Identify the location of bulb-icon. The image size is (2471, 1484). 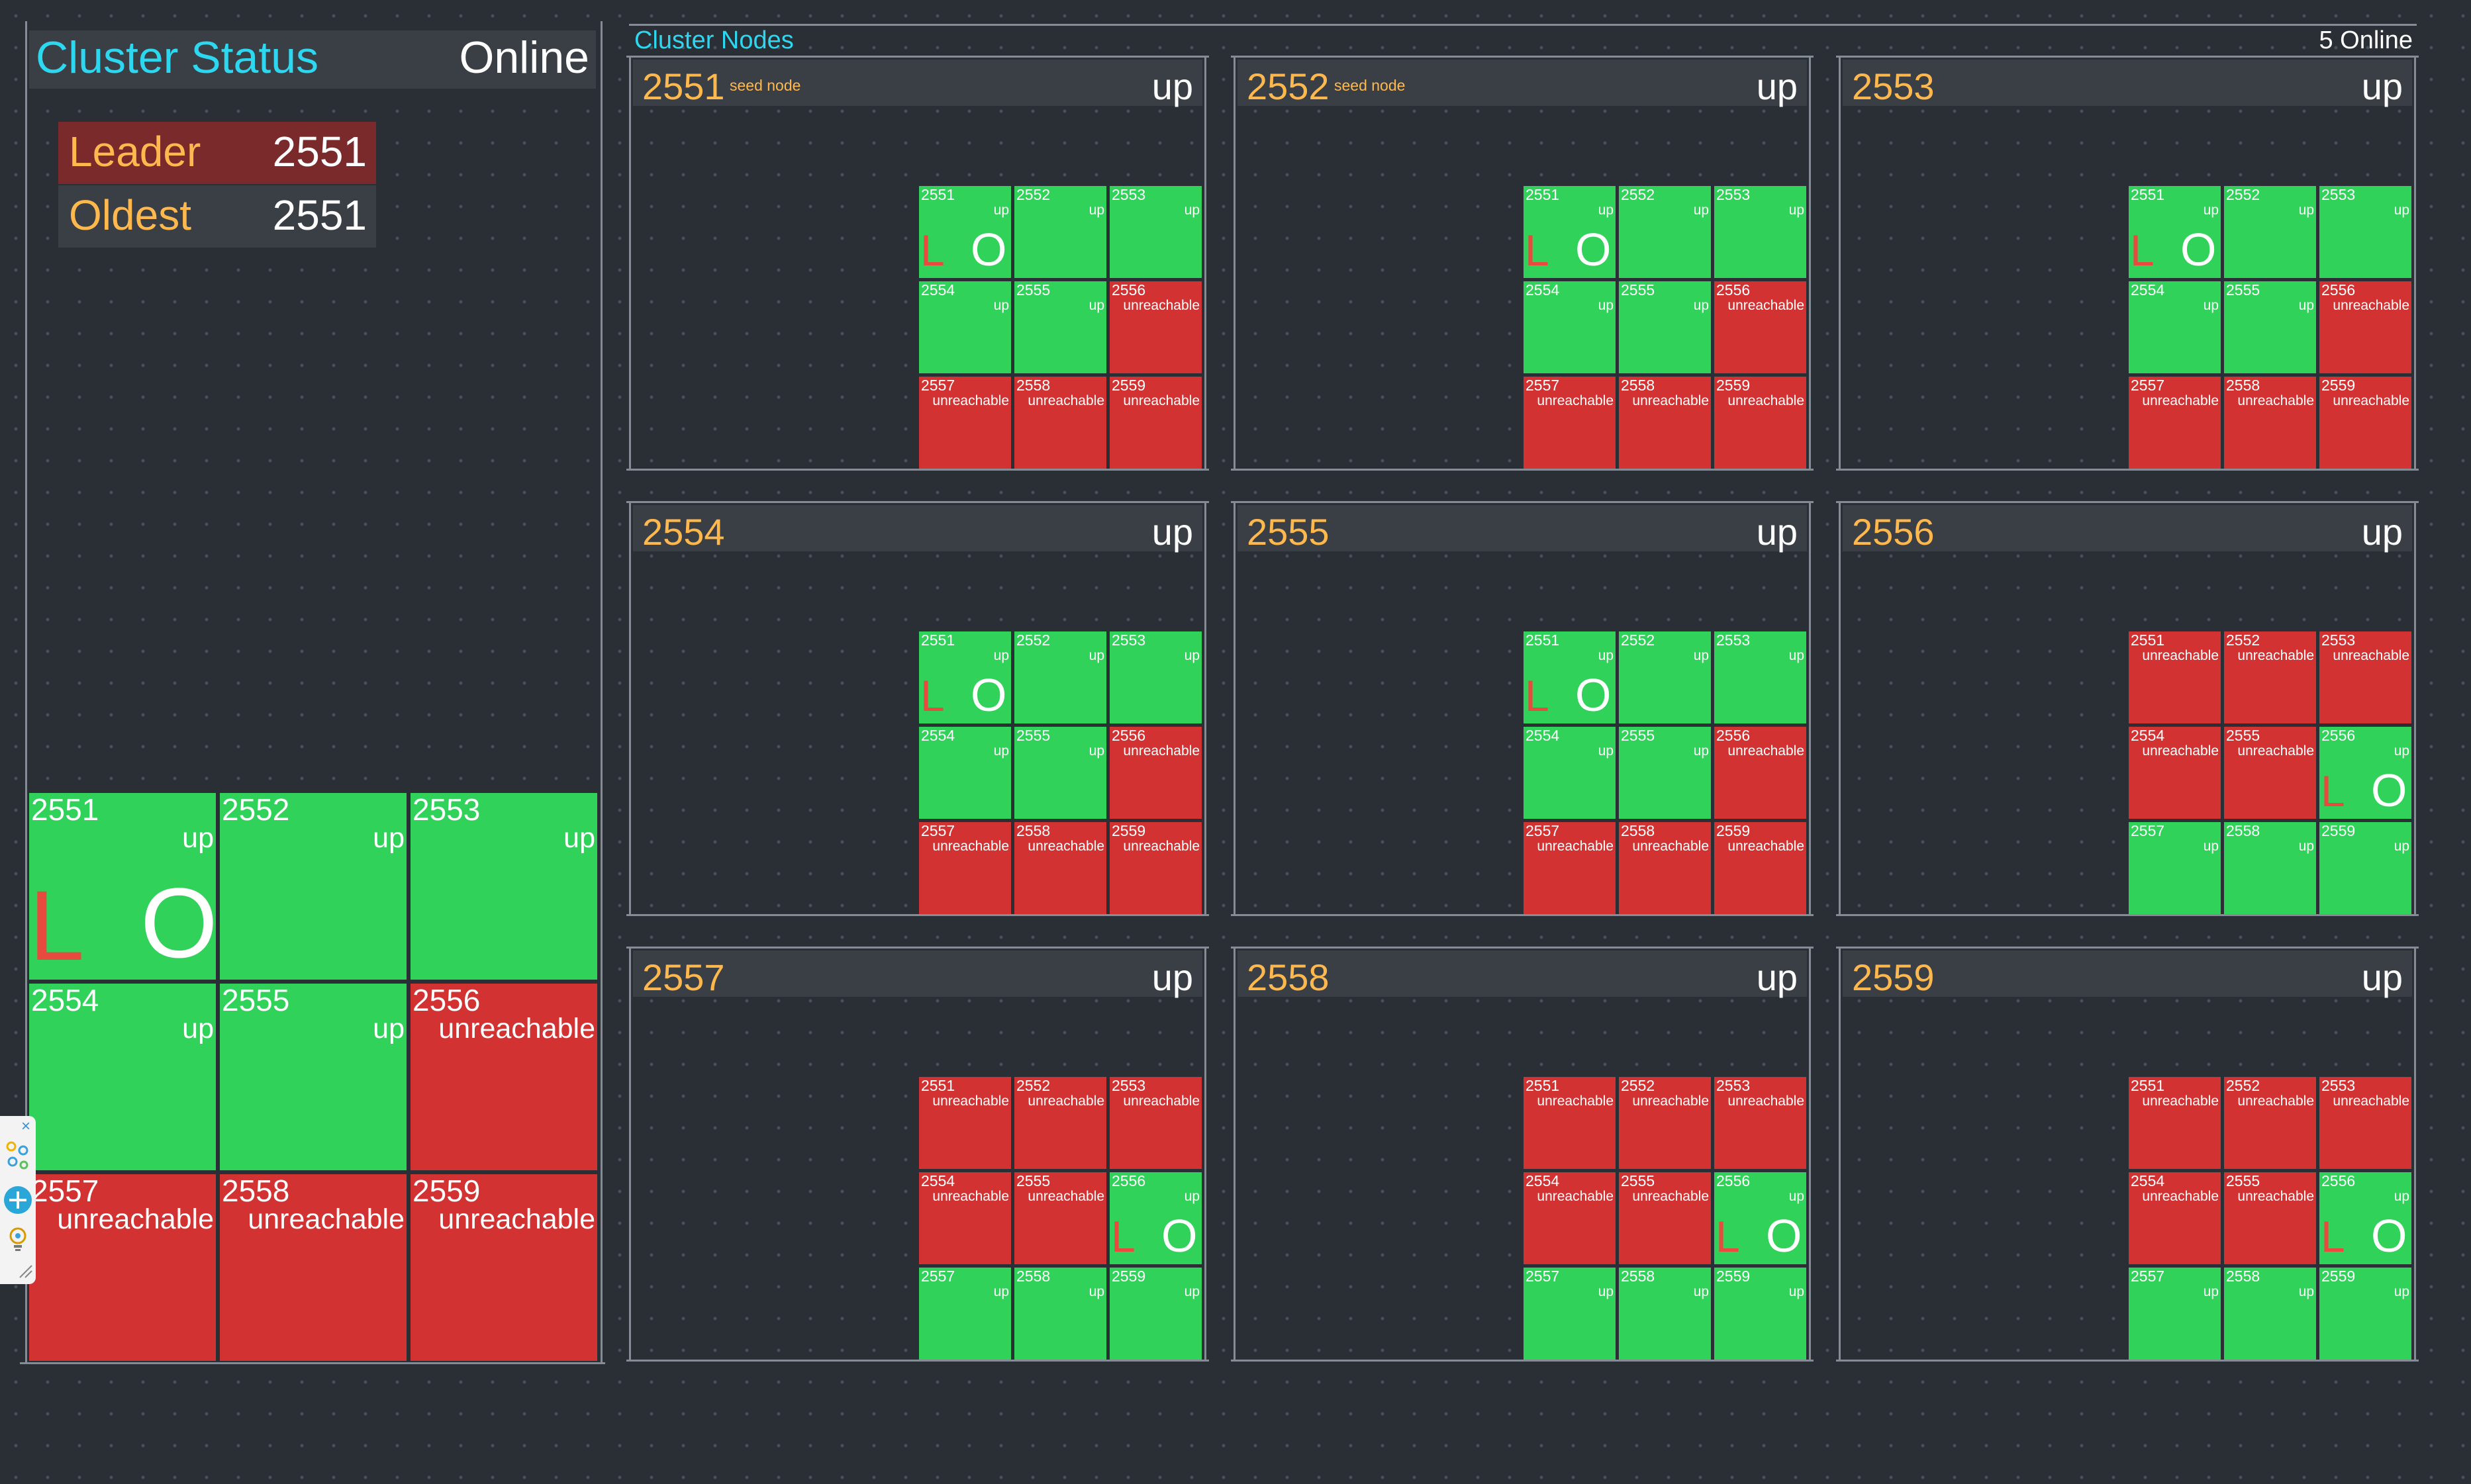
(18, 1240).